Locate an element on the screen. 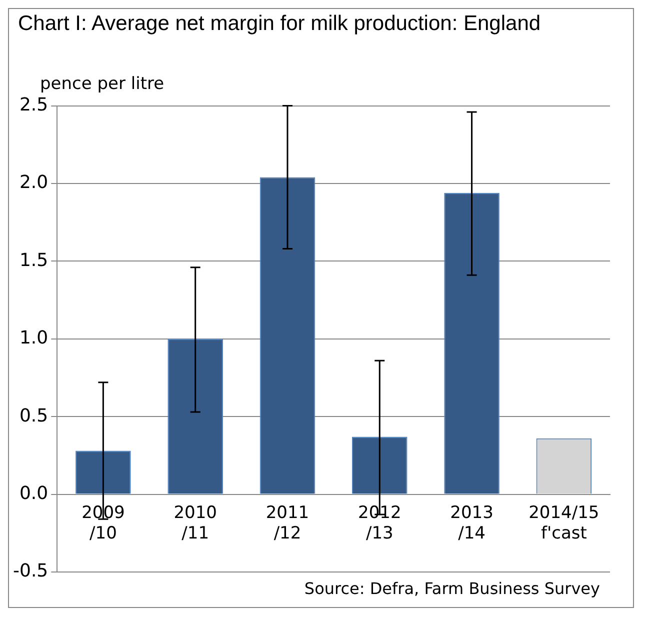 This screenshot has height=617, width=650. y-tick-label: 1.0 is located at coordinates (33, 338).